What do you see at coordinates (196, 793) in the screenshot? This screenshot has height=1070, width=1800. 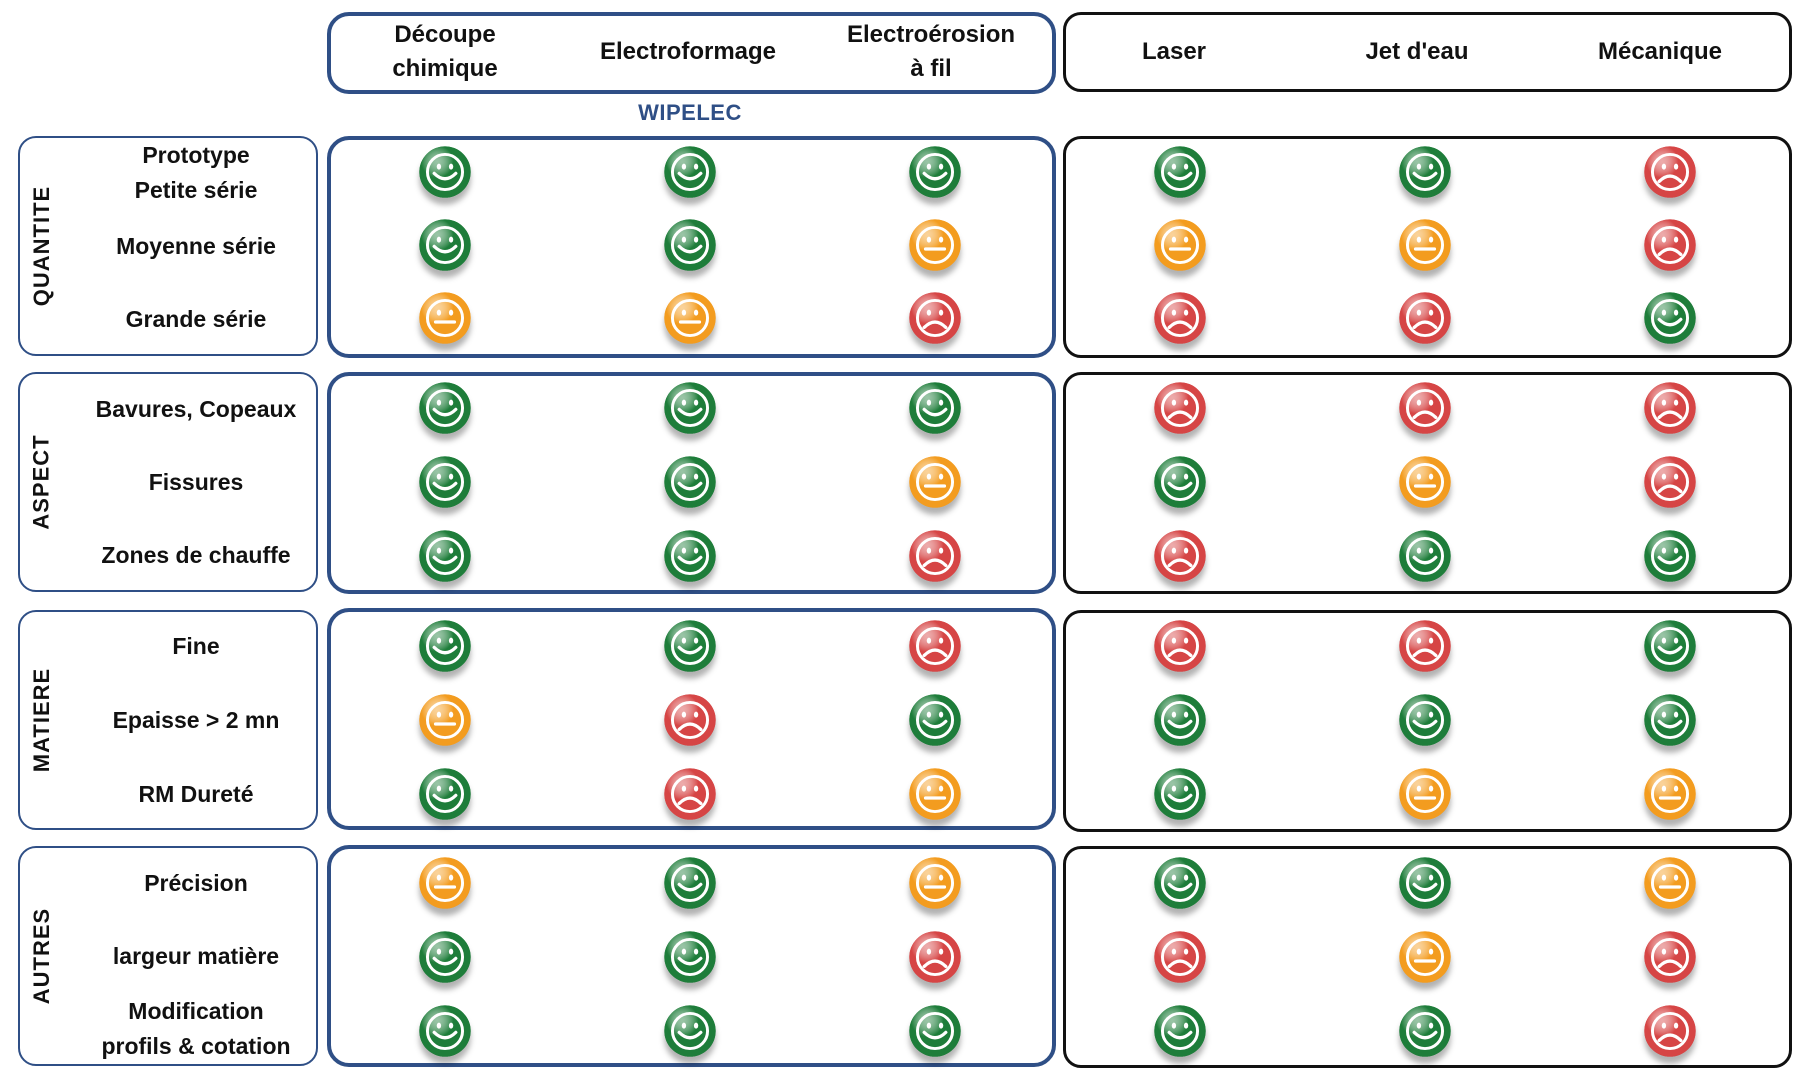 I see `criterion-label: RM Dureté` at bounding box center [196, 793].